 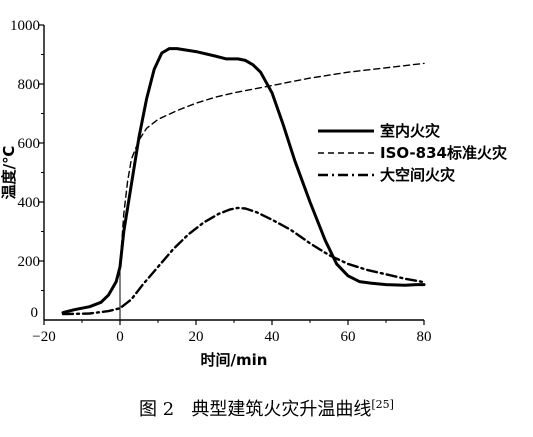 I want to click on x-tick-label: 60, so click(x=348, y=337).